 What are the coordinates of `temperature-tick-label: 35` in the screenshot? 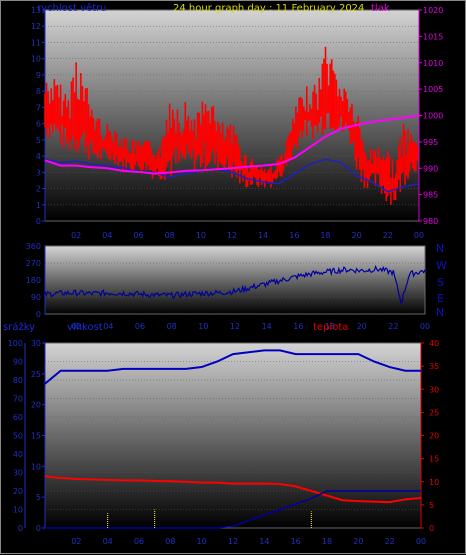 It's located at (434, 366).